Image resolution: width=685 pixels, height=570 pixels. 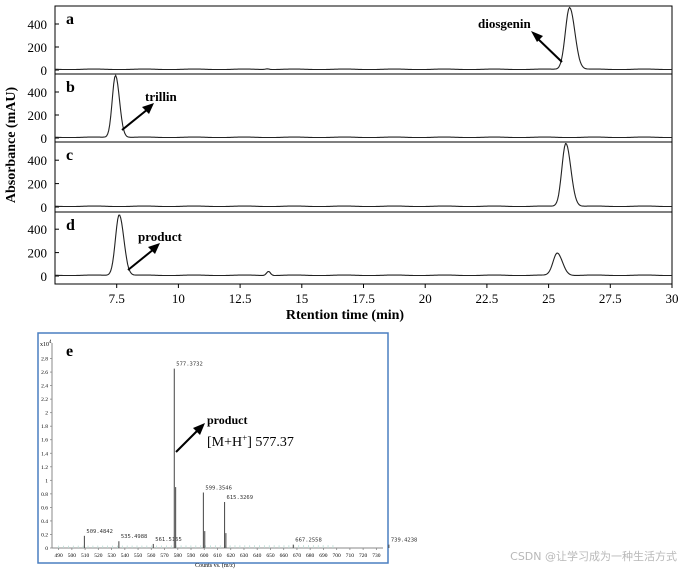 I want to click on x-tick-label: 22.5, so click(x=487, y=298).